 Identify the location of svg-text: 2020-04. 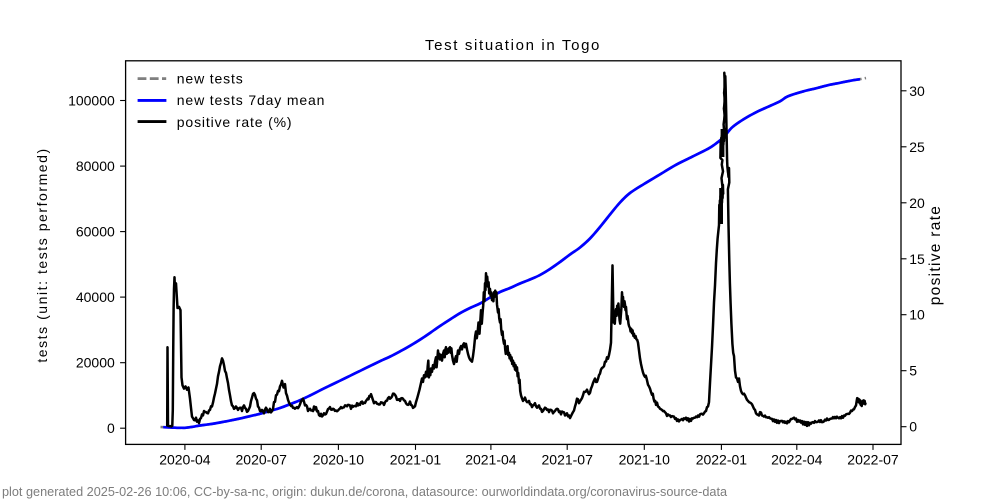
(185, 459).